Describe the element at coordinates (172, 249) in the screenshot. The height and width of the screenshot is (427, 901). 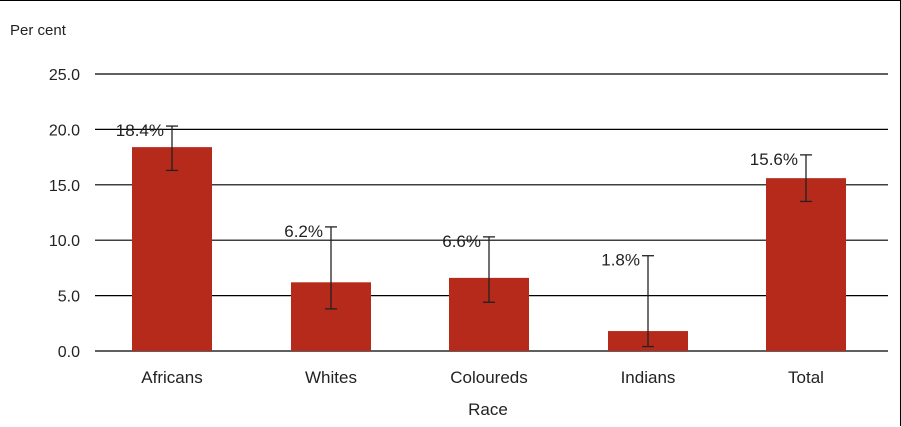
I see `bar-africans` at that location.